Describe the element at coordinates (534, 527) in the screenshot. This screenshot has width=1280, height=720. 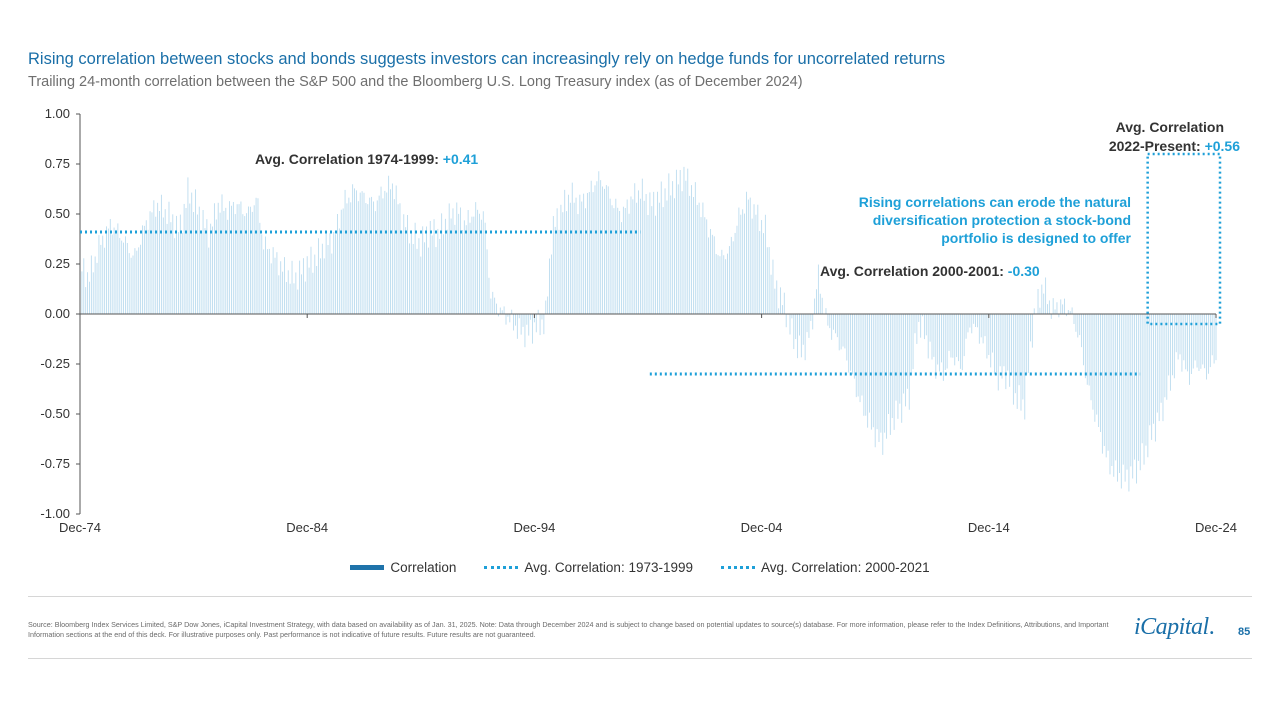
I see `x-tick-label: Dec-94` at that location.